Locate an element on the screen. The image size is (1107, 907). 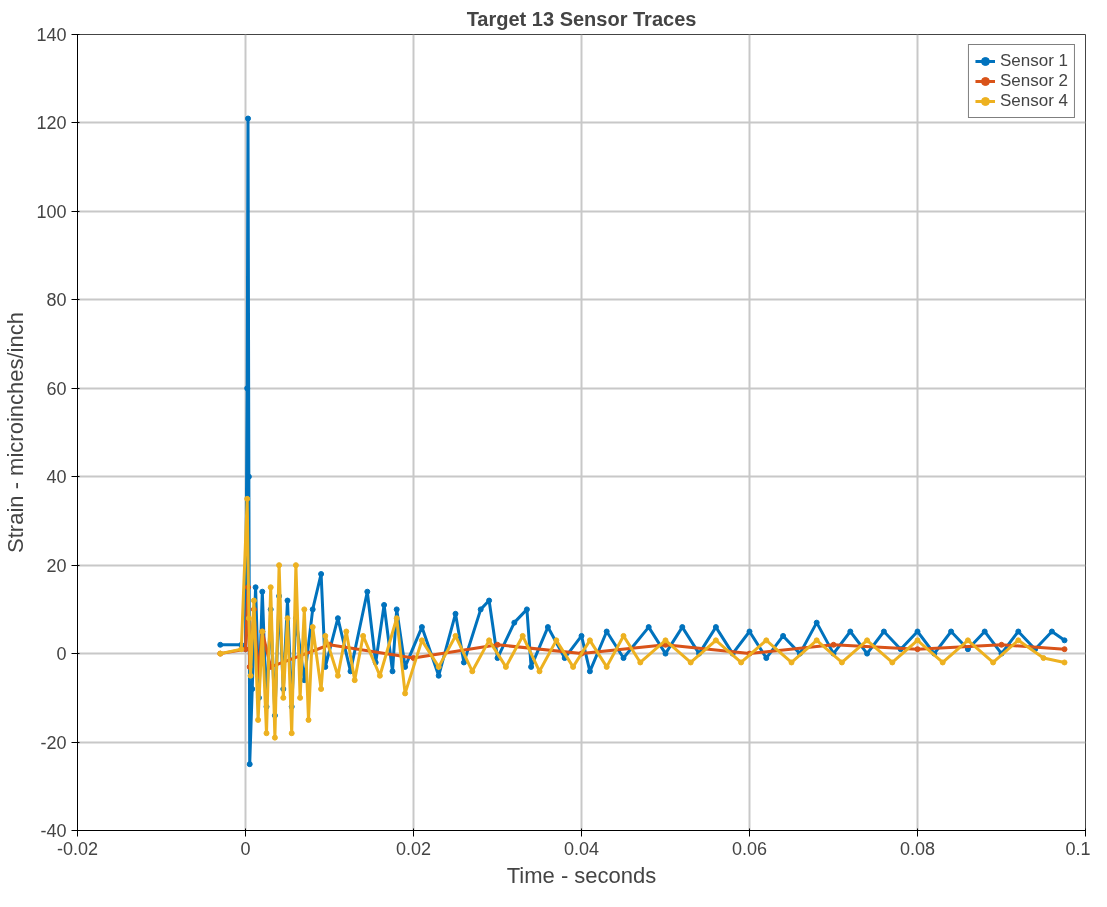
x-tick-label: 0.08 is located at coordinates (917, 848).